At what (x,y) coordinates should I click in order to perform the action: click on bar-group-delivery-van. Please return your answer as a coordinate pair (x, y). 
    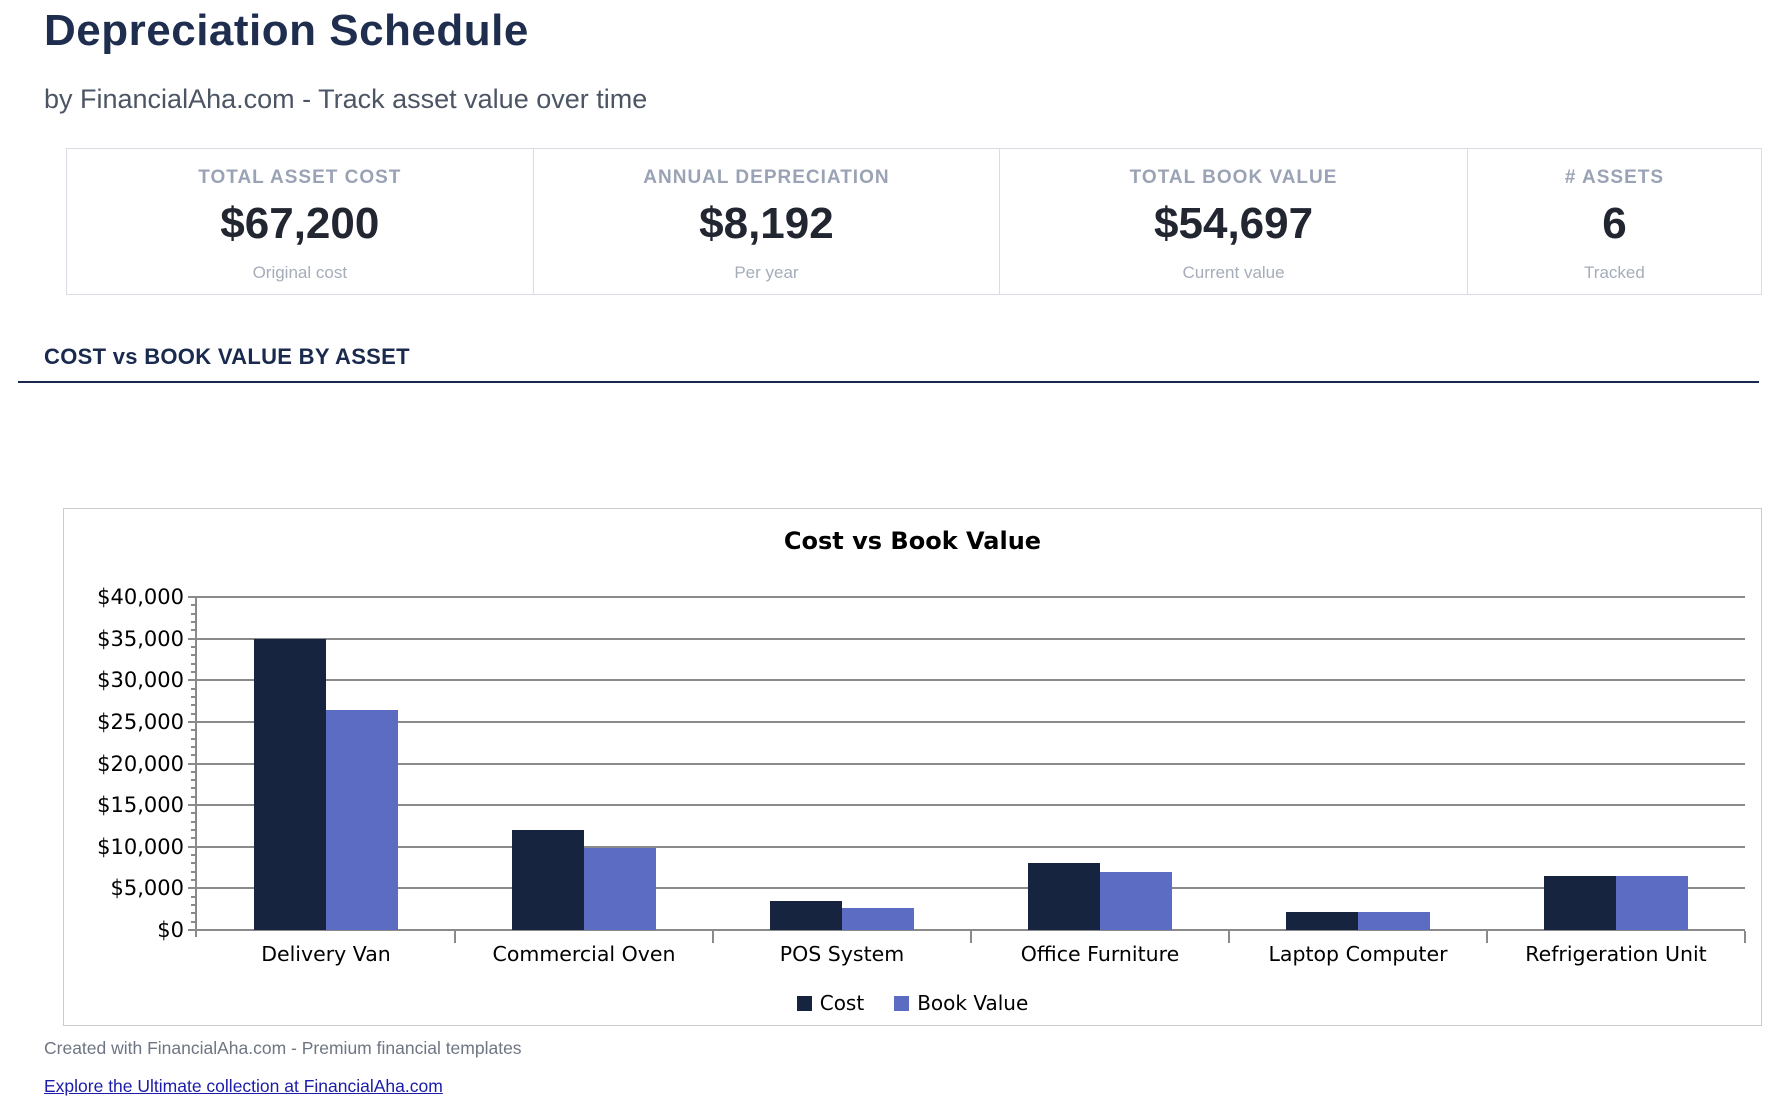
    Looking at the image, I should click on (326, 763).